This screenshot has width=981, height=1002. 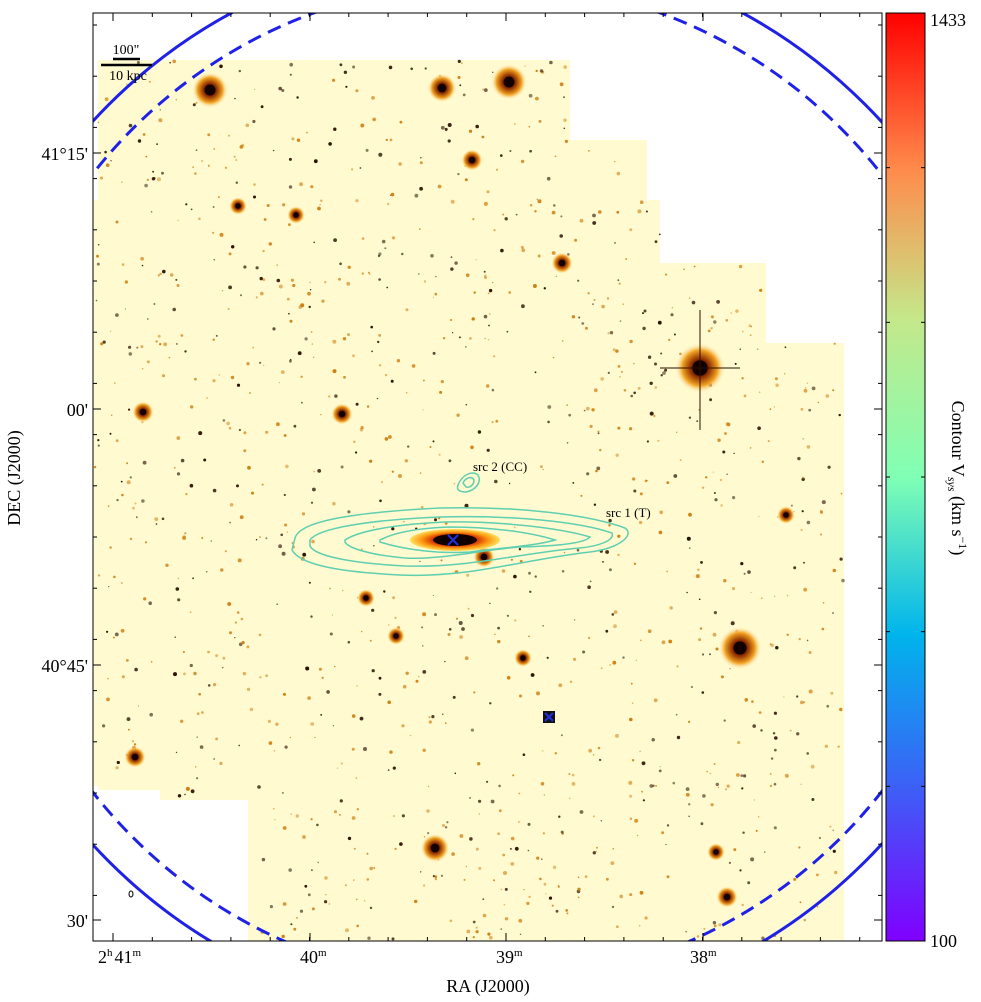 I want to click on y-tick-label-40-45: 40°45', so click(x=65, y=666).